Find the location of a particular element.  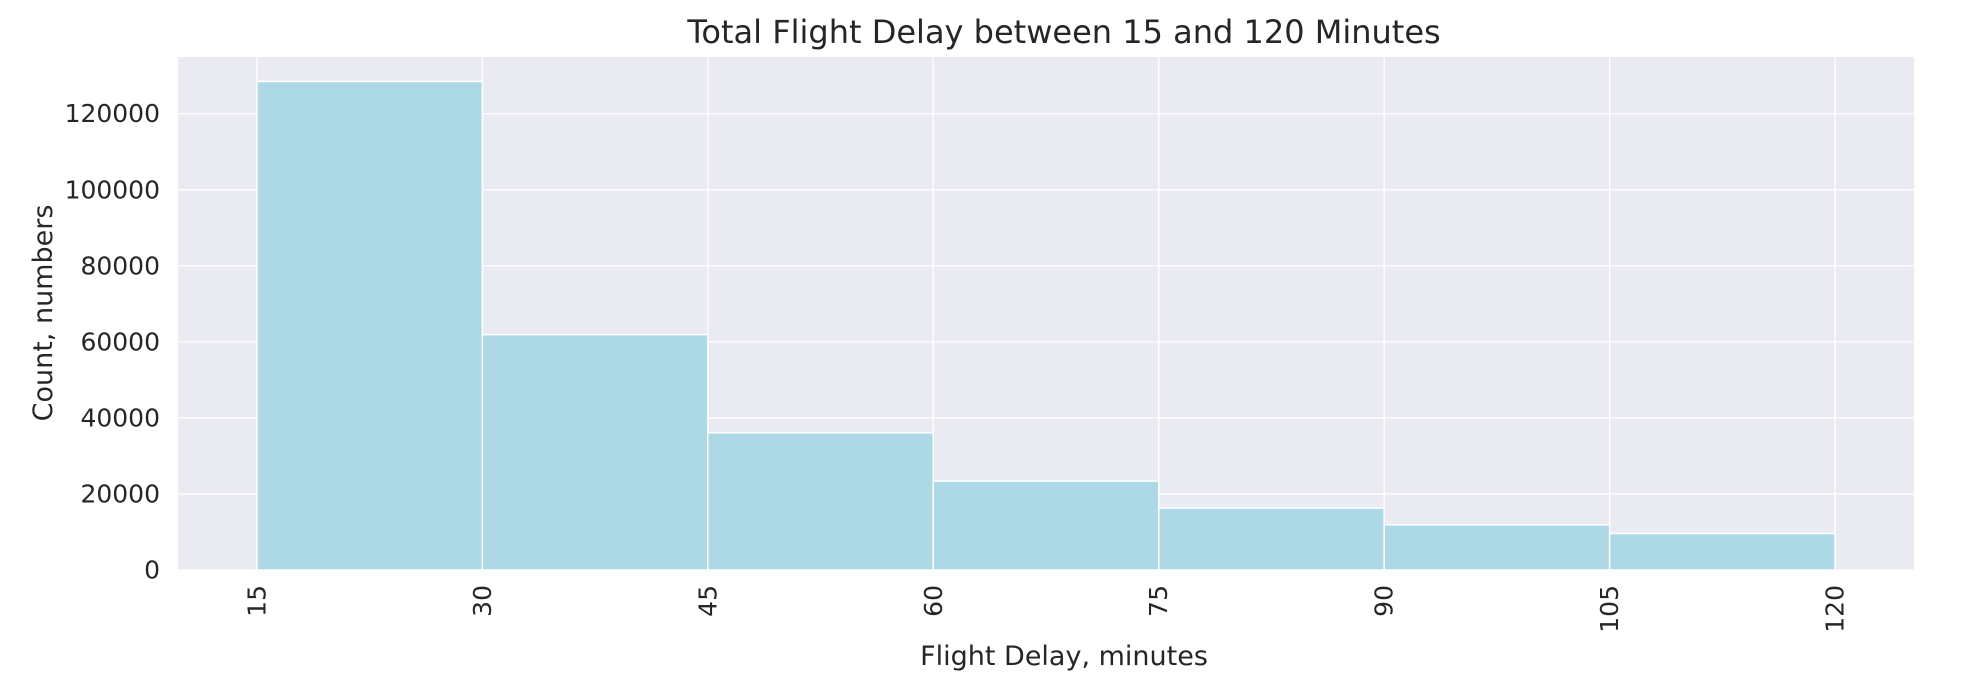

x-tick-label: 105 is located at coordinates (1609, 609).